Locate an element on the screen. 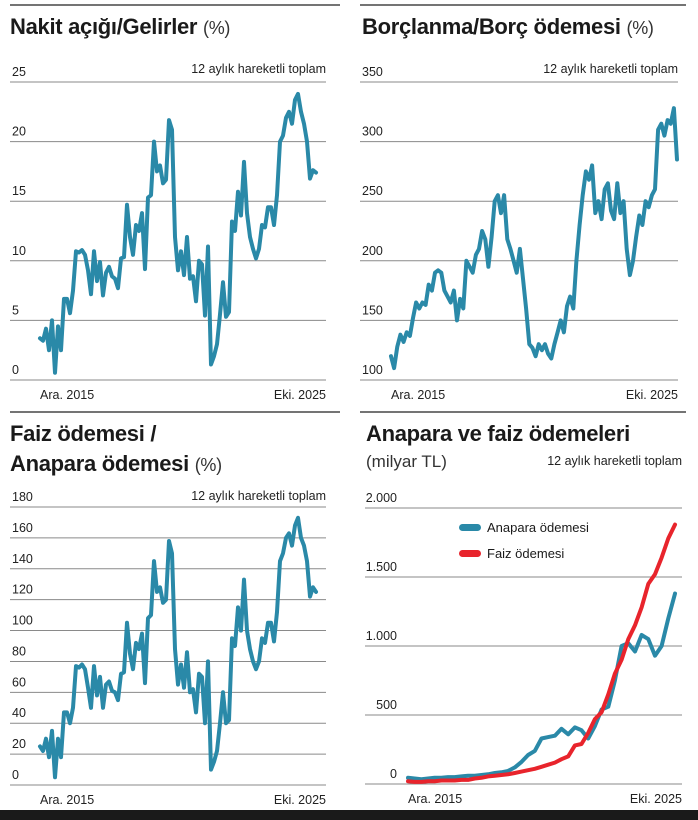 This screenshot has width=698, height=820. panel-2-title: Borçlanma/Borç ödemesi (%) is located at coordinates (508, 27).